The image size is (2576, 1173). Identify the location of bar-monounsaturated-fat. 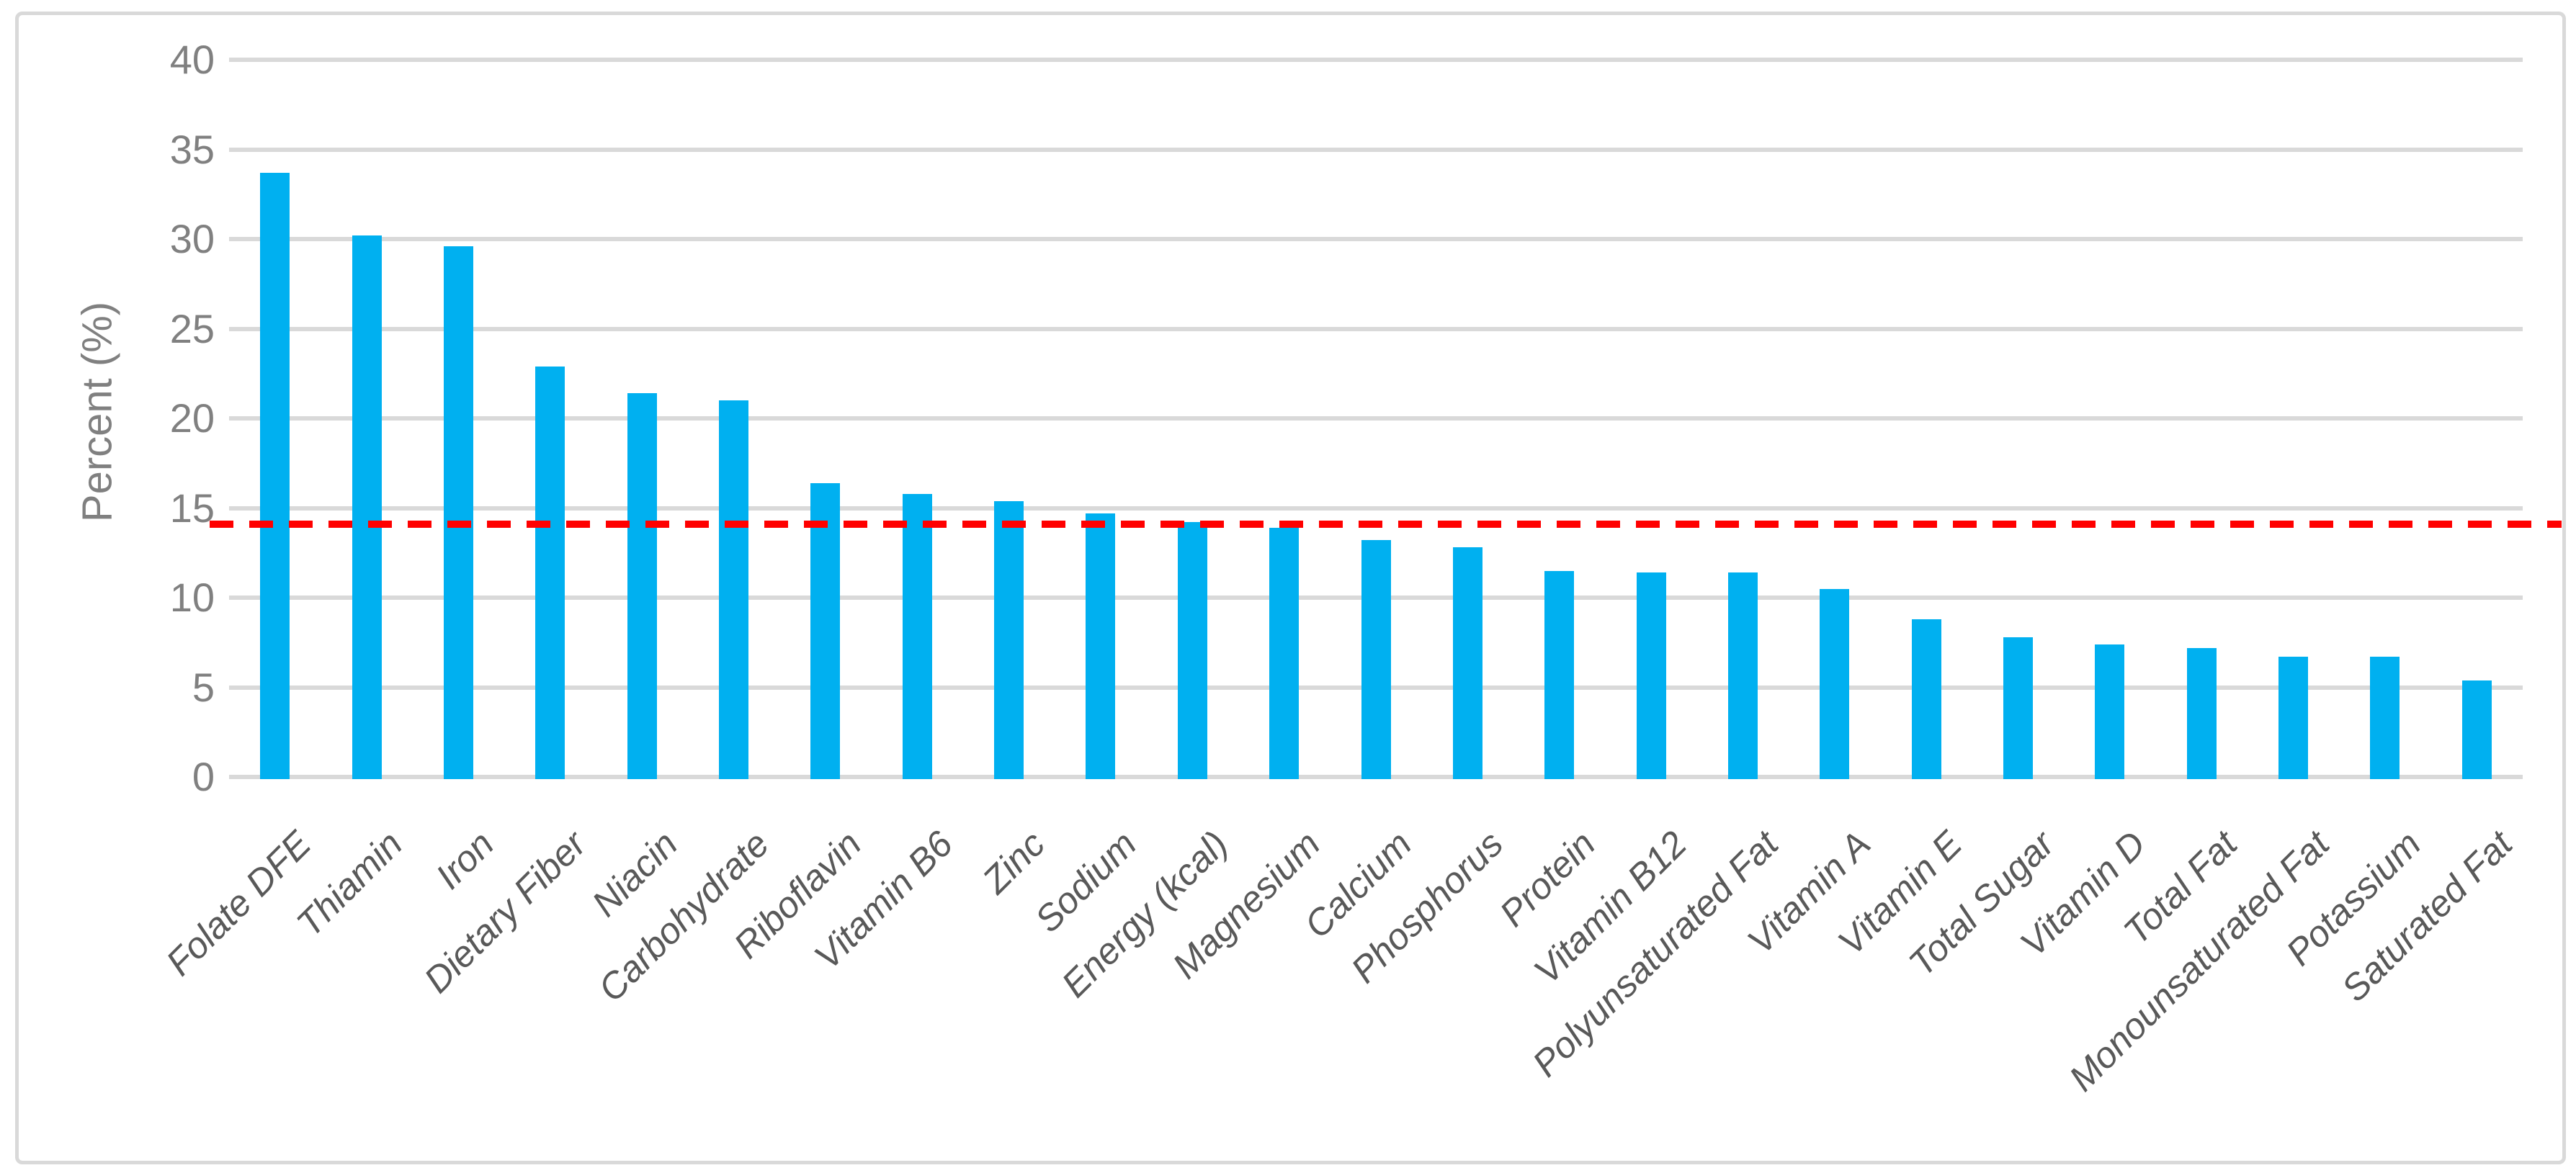
(2293, 718).